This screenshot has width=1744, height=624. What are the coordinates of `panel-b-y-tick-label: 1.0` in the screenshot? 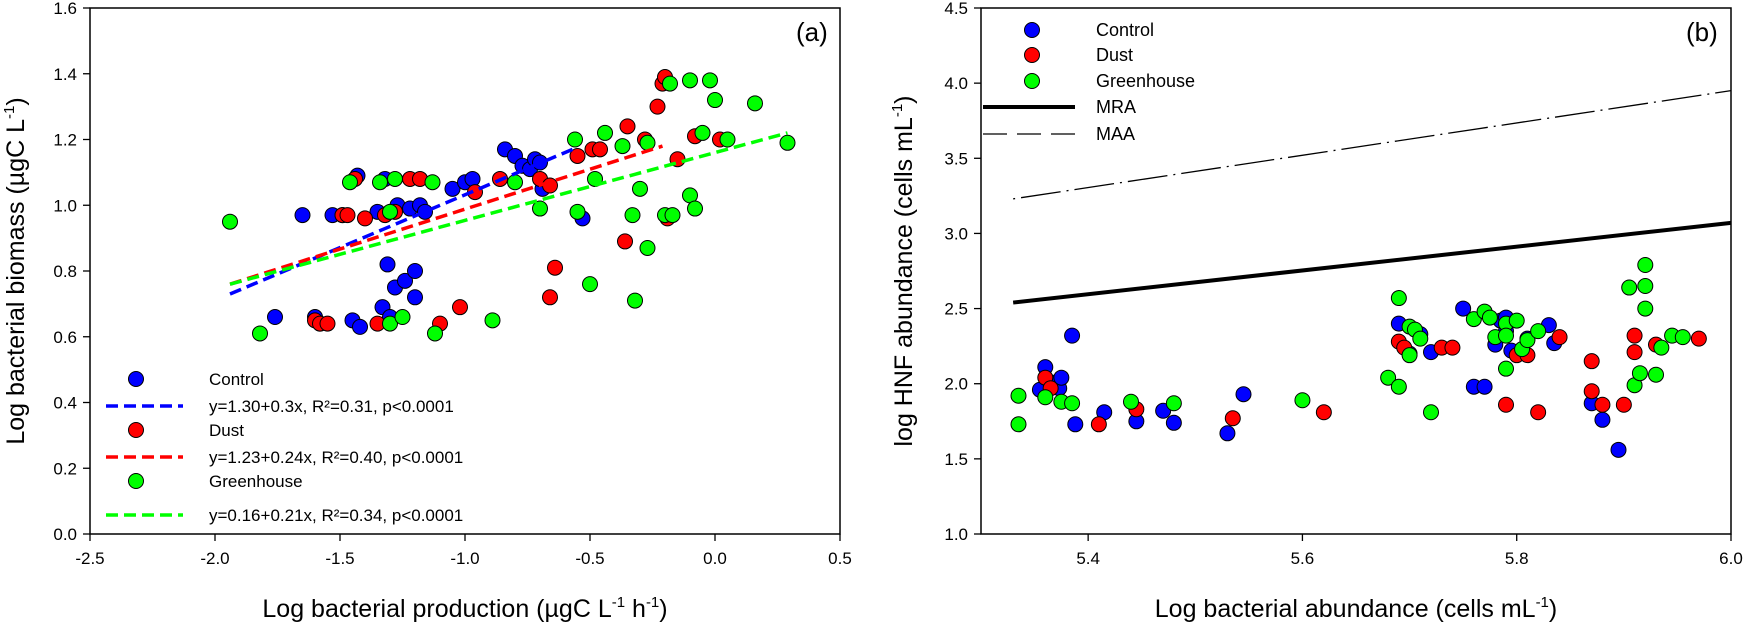 It's located at (956, 534).